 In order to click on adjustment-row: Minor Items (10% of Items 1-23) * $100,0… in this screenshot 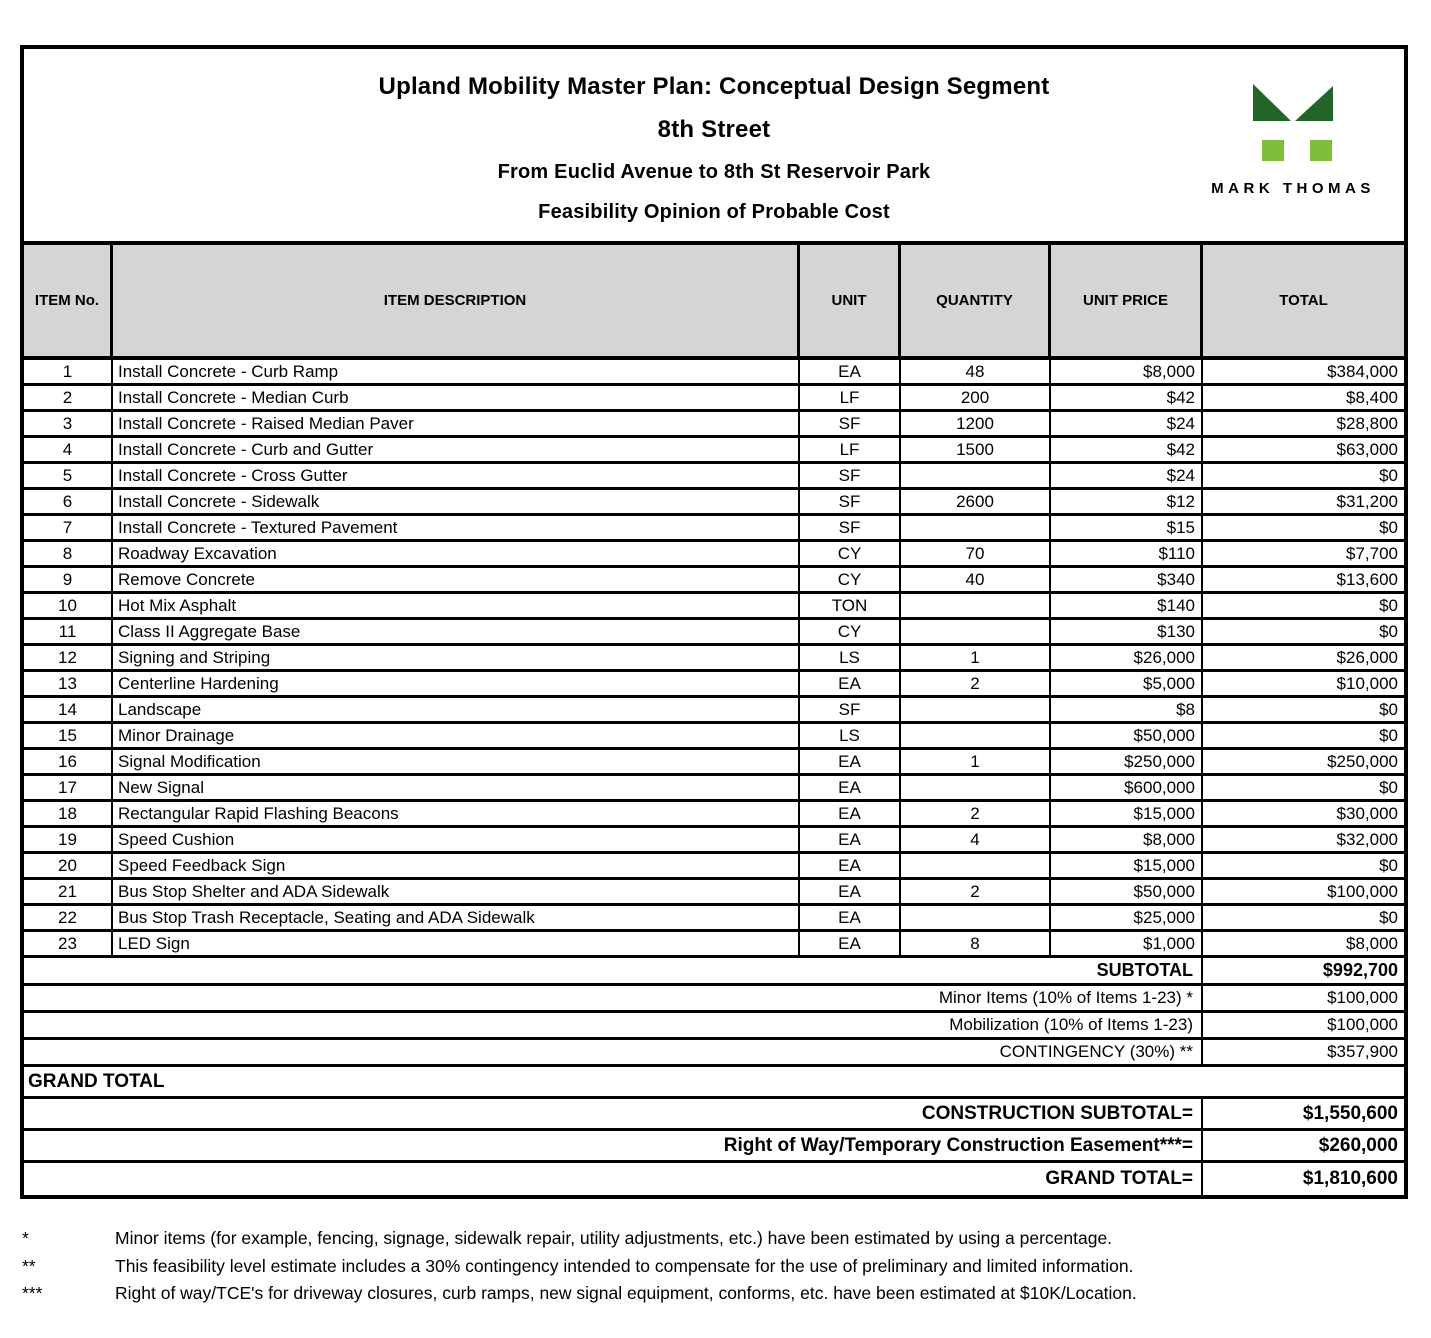, I will do `click(714, 999)`.